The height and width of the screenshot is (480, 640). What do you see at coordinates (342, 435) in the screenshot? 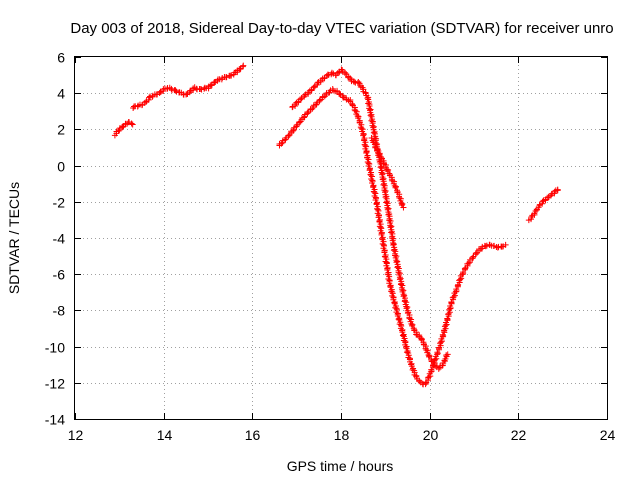
I see `x-tick-label: 18` at bounding box center [342, 435].